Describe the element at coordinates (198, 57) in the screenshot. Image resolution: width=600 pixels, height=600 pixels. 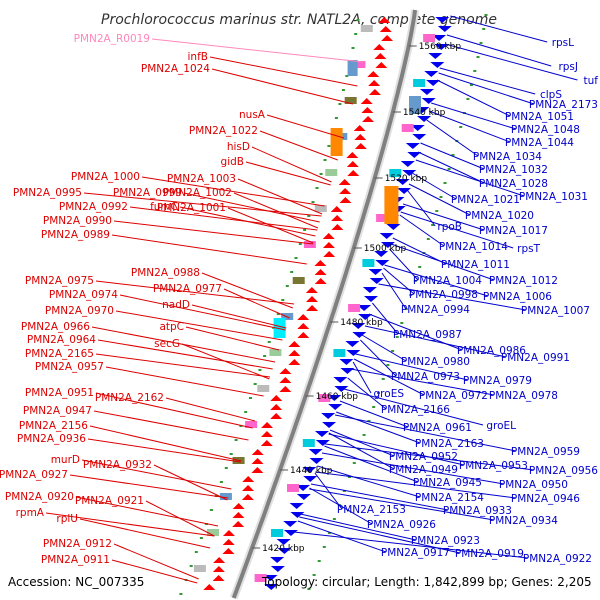
I see `left-gene-label: infB` at that location.